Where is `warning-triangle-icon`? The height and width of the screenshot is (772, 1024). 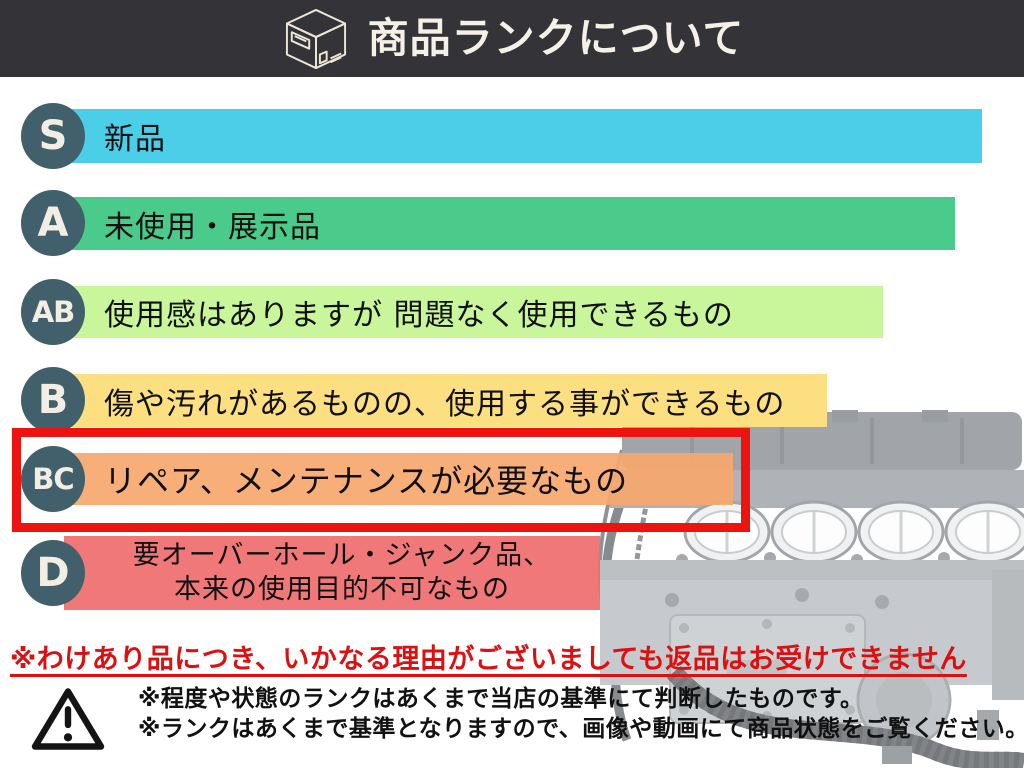
warning-triangle-icon is located at coordinates (68, 719).